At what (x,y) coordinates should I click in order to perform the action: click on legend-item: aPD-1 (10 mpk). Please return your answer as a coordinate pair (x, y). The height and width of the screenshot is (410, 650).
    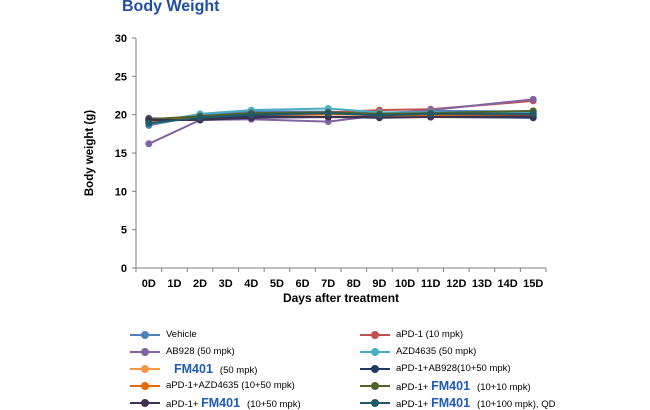
    Looking at the image, I should click on (411, 334).